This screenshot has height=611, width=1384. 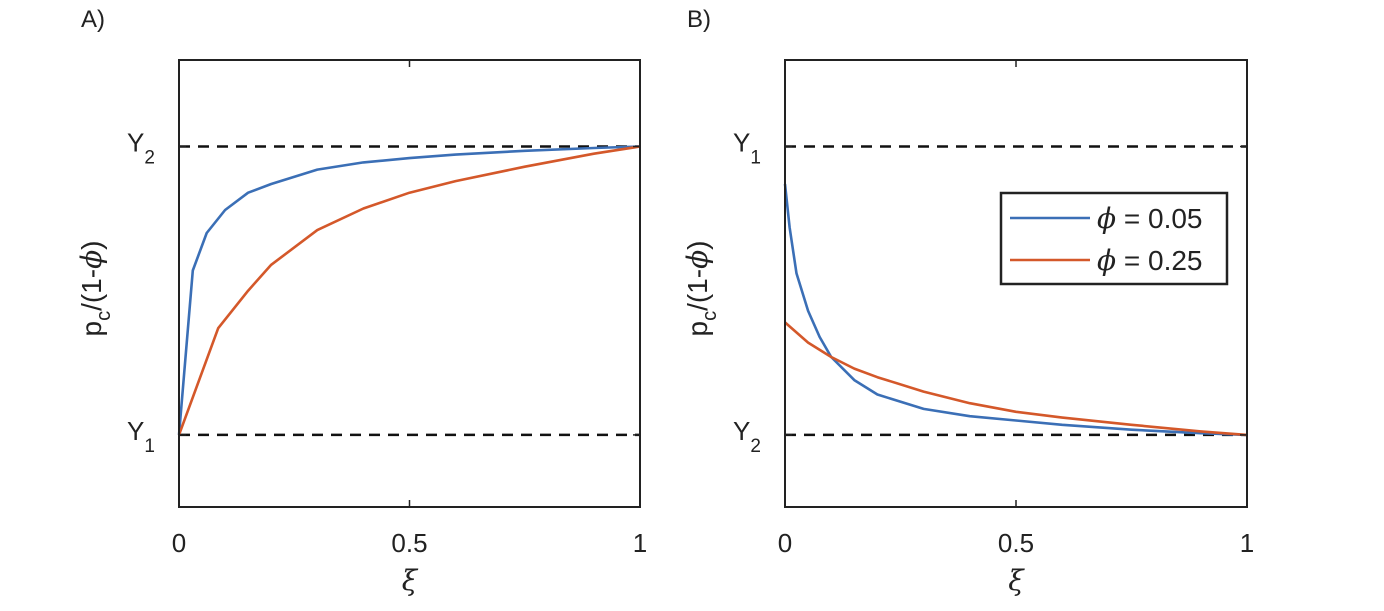 I want to click on panel-label: B), so click(x=699, y=19).